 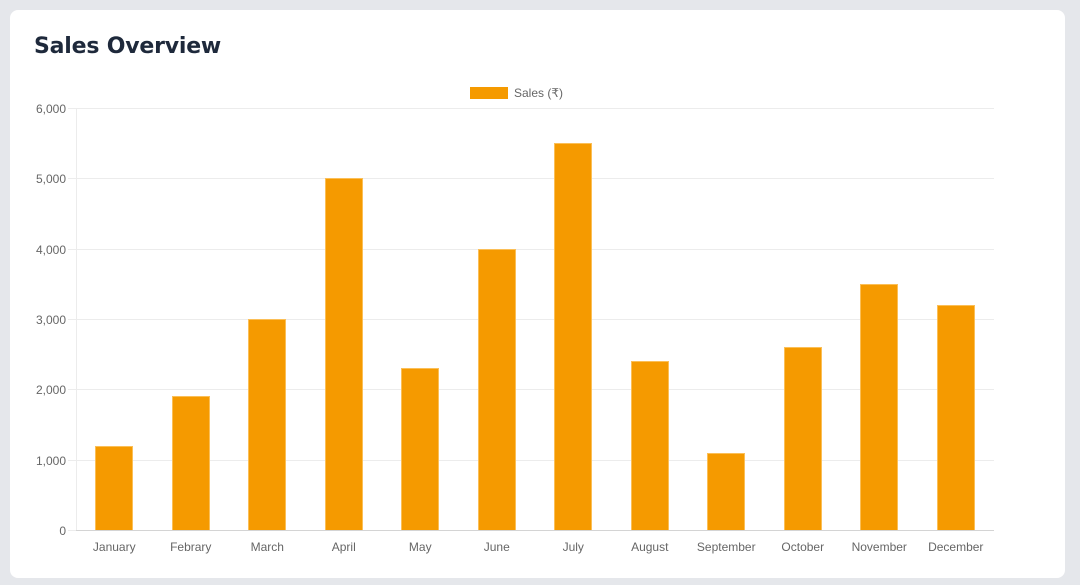 I want to click on bar-febrary, so click(x=190, y=463).